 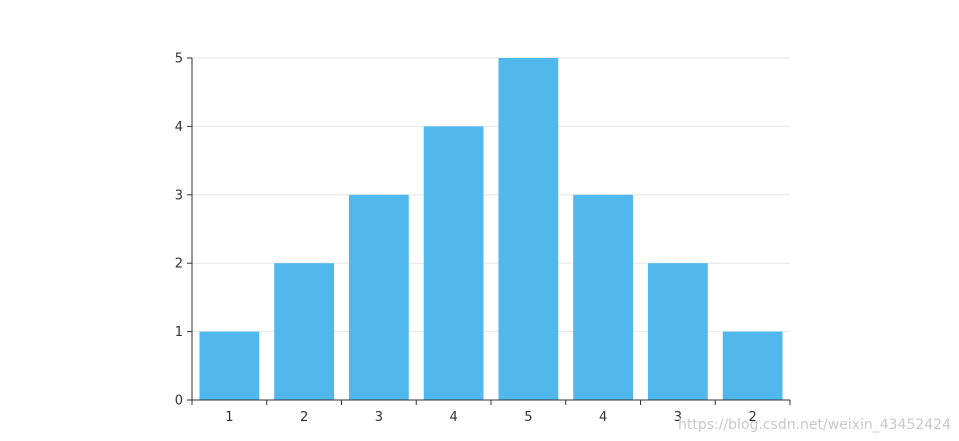 What do you see at coordinates (752, 417) in the screenshot?
I see `x-tick-label-7: 2` at bounding box center [752, 417].